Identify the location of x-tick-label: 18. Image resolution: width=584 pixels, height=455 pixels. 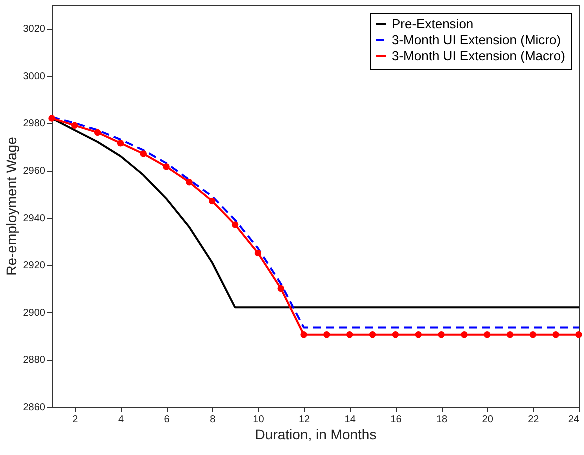
(442, 420).